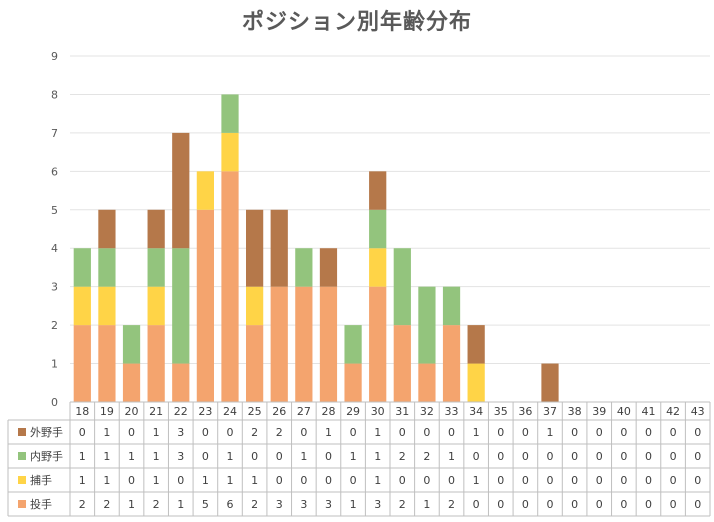  I want to click on legend-label: 投手, so click(41, 504).